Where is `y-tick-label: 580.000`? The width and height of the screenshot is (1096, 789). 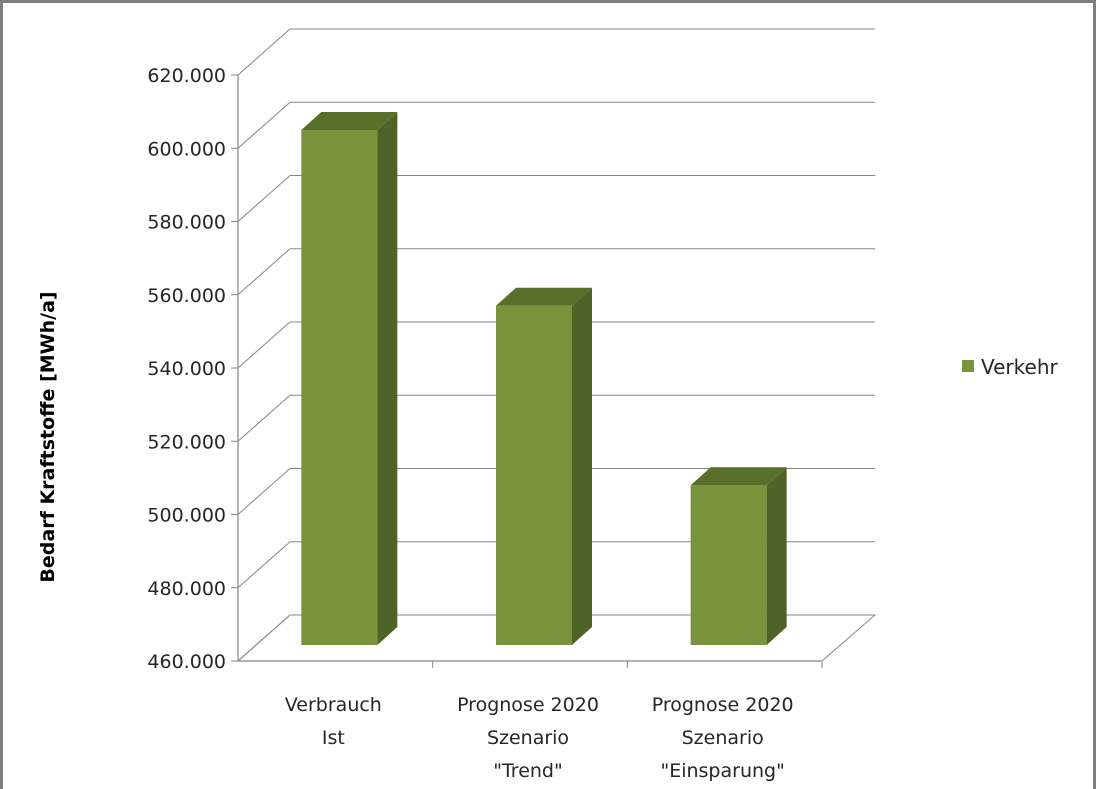
y-tick-label: 580.000 is located at coordinates (186, 223).